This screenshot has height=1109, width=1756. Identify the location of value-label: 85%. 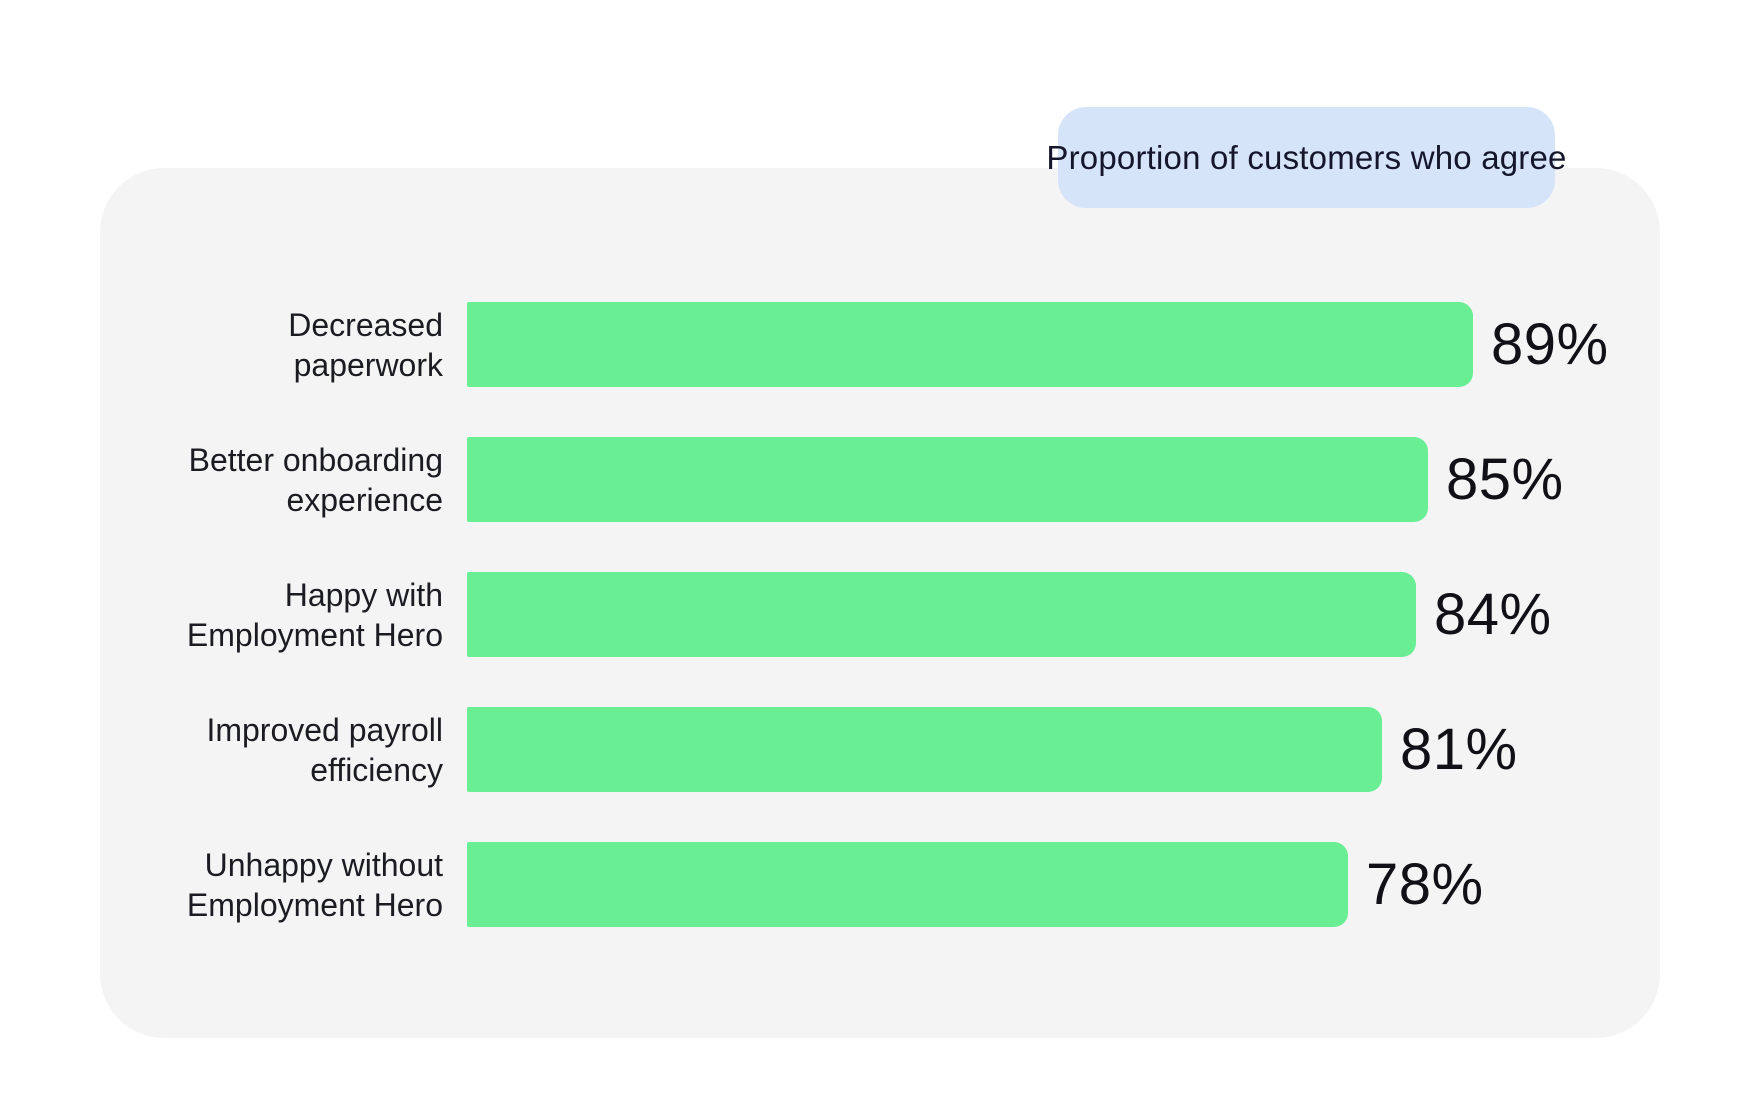
(1505, 479).